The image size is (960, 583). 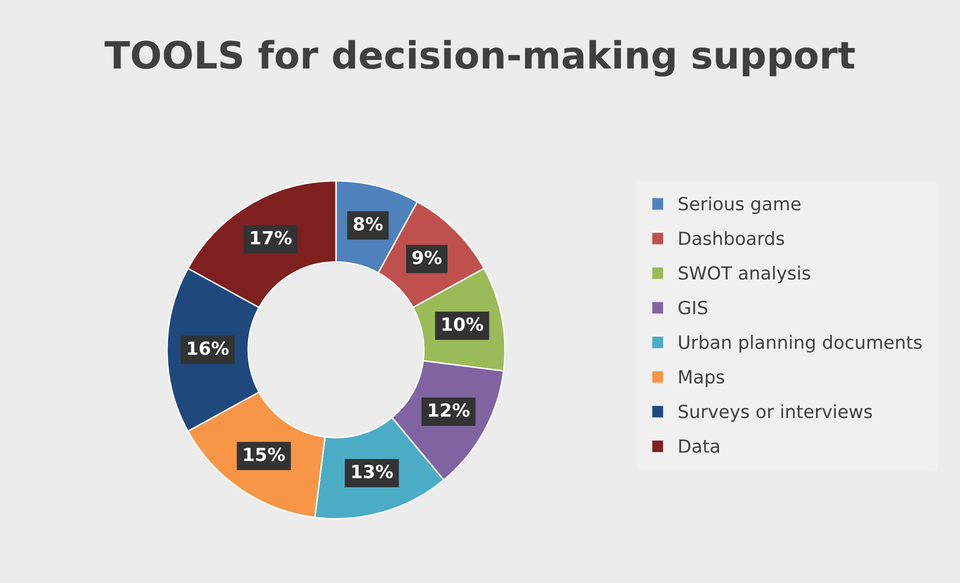 I want to click on data-label: 10%, so click(x=463, y=324).